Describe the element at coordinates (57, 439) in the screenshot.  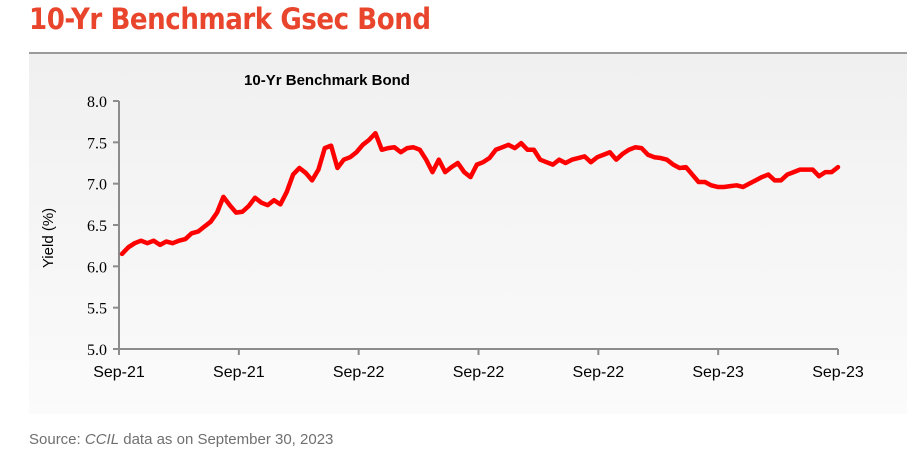
I see `source-prefix: Source:` at that location.